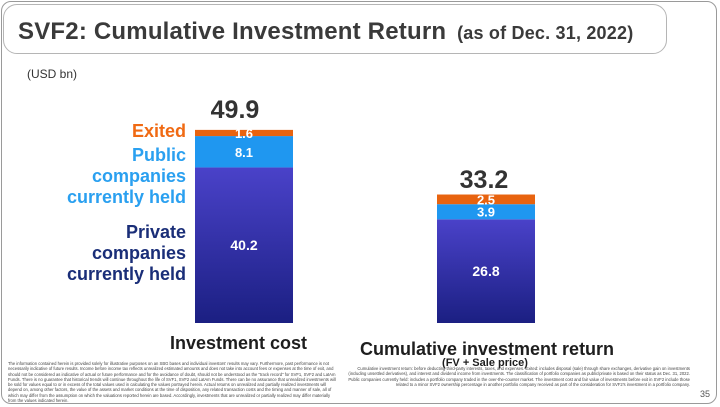 This screenshot has width=720, height=407. I want to click on bar-value-exited-cost: 1.6, so click(244, 133).